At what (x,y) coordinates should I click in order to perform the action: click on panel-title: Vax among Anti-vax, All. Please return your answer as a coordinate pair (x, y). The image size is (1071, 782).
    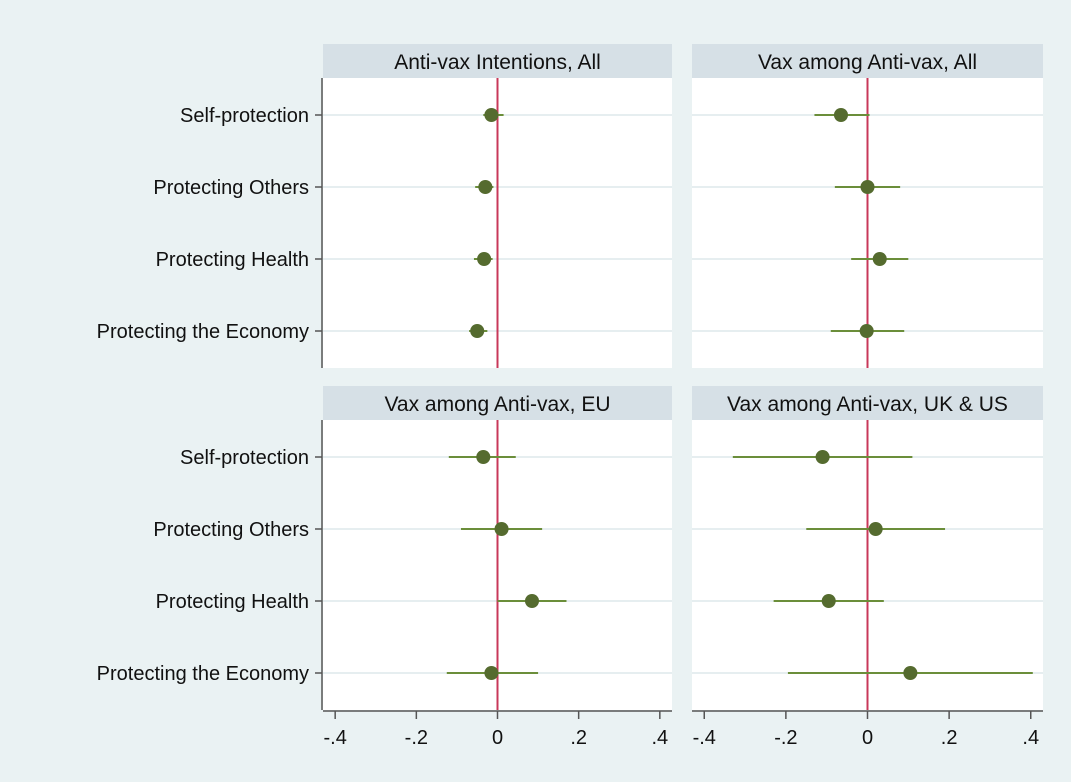
    Looking at the image, I should click on (867, 62).